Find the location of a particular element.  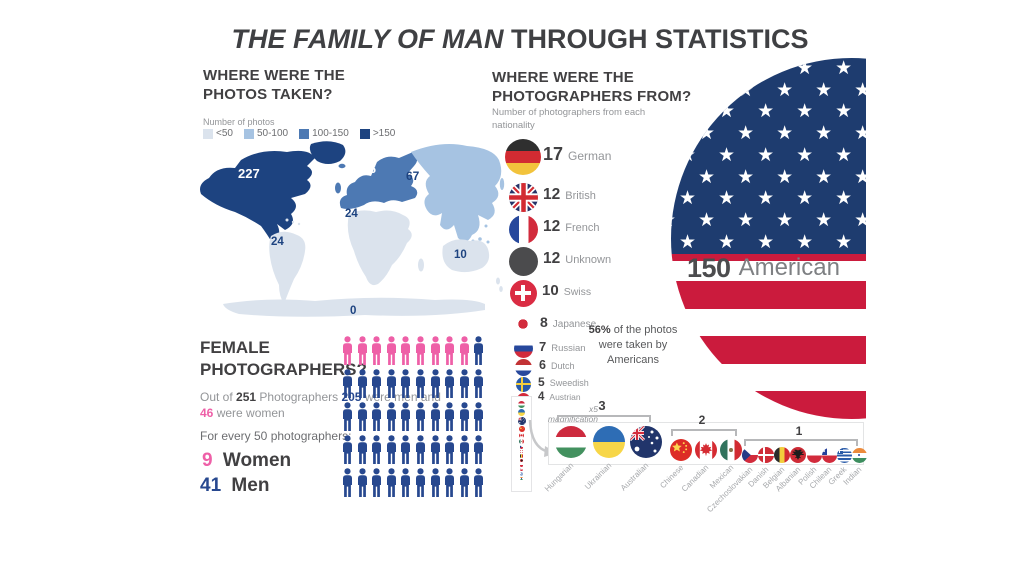

nationality-row-british: 12 British is located at coordinates (569, 195).